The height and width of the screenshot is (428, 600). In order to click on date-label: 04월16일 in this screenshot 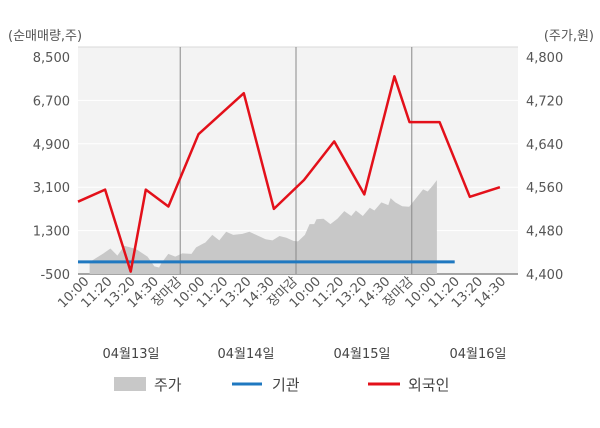, I will do `click(477, 354)`.